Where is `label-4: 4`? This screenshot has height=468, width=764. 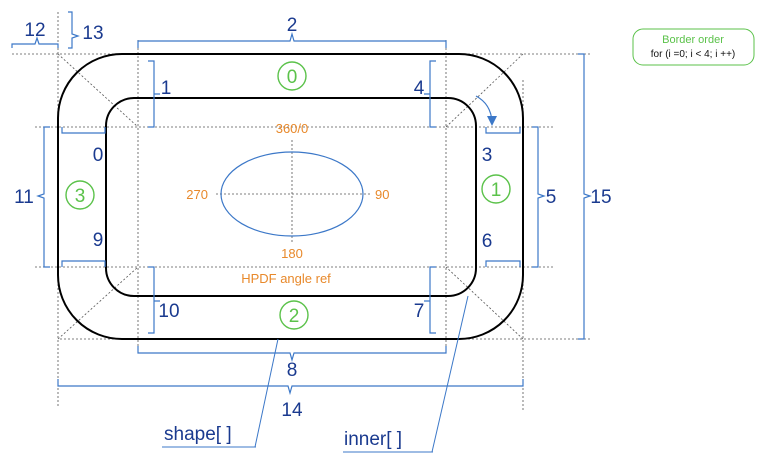
label-4: 4 is located at coordinates (419, 88).